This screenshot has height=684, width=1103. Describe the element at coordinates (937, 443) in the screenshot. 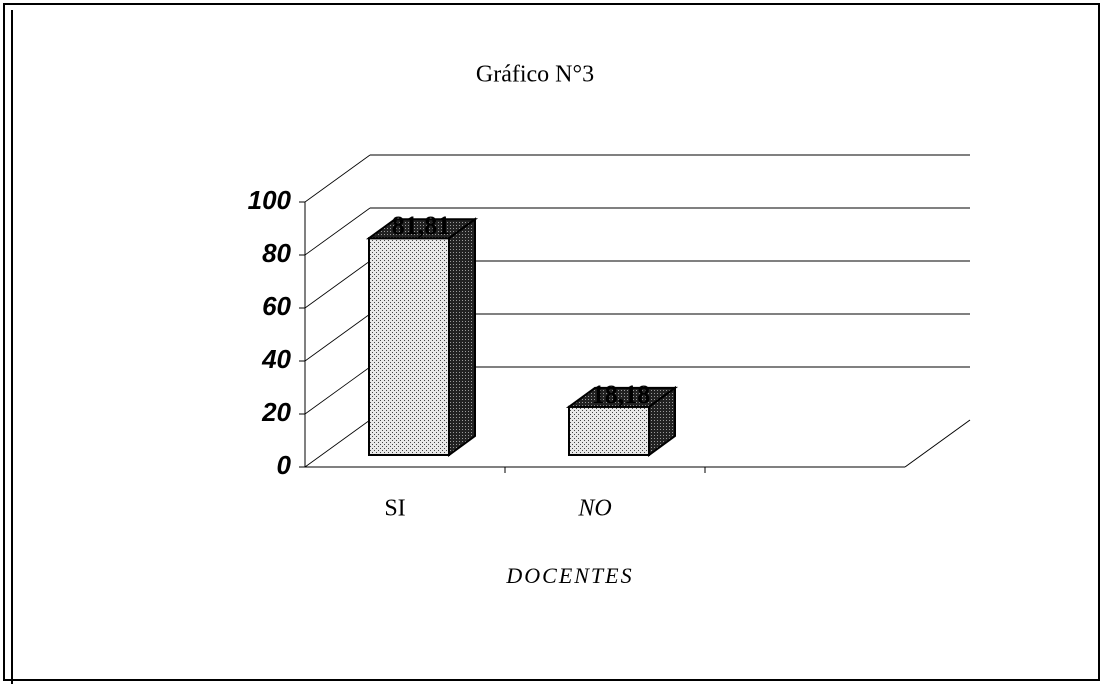

I see `floor-side` at that location.